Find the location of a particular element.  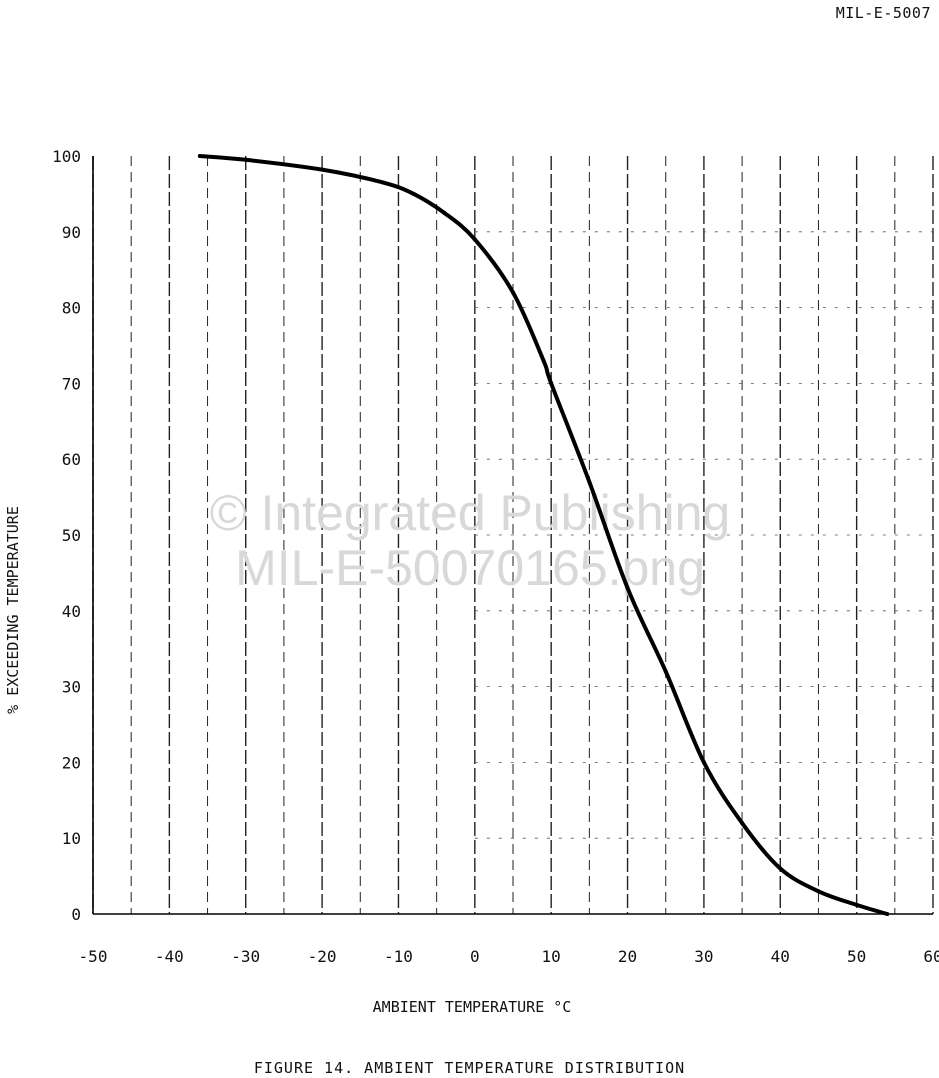

x-tick-label: -20 is located at coordinates (322, 956).